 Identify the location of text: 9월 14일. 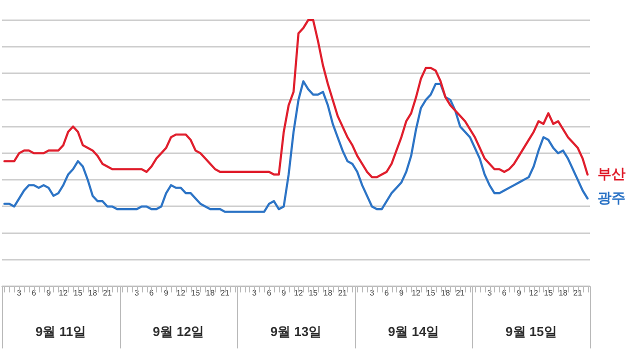
(414, 331).